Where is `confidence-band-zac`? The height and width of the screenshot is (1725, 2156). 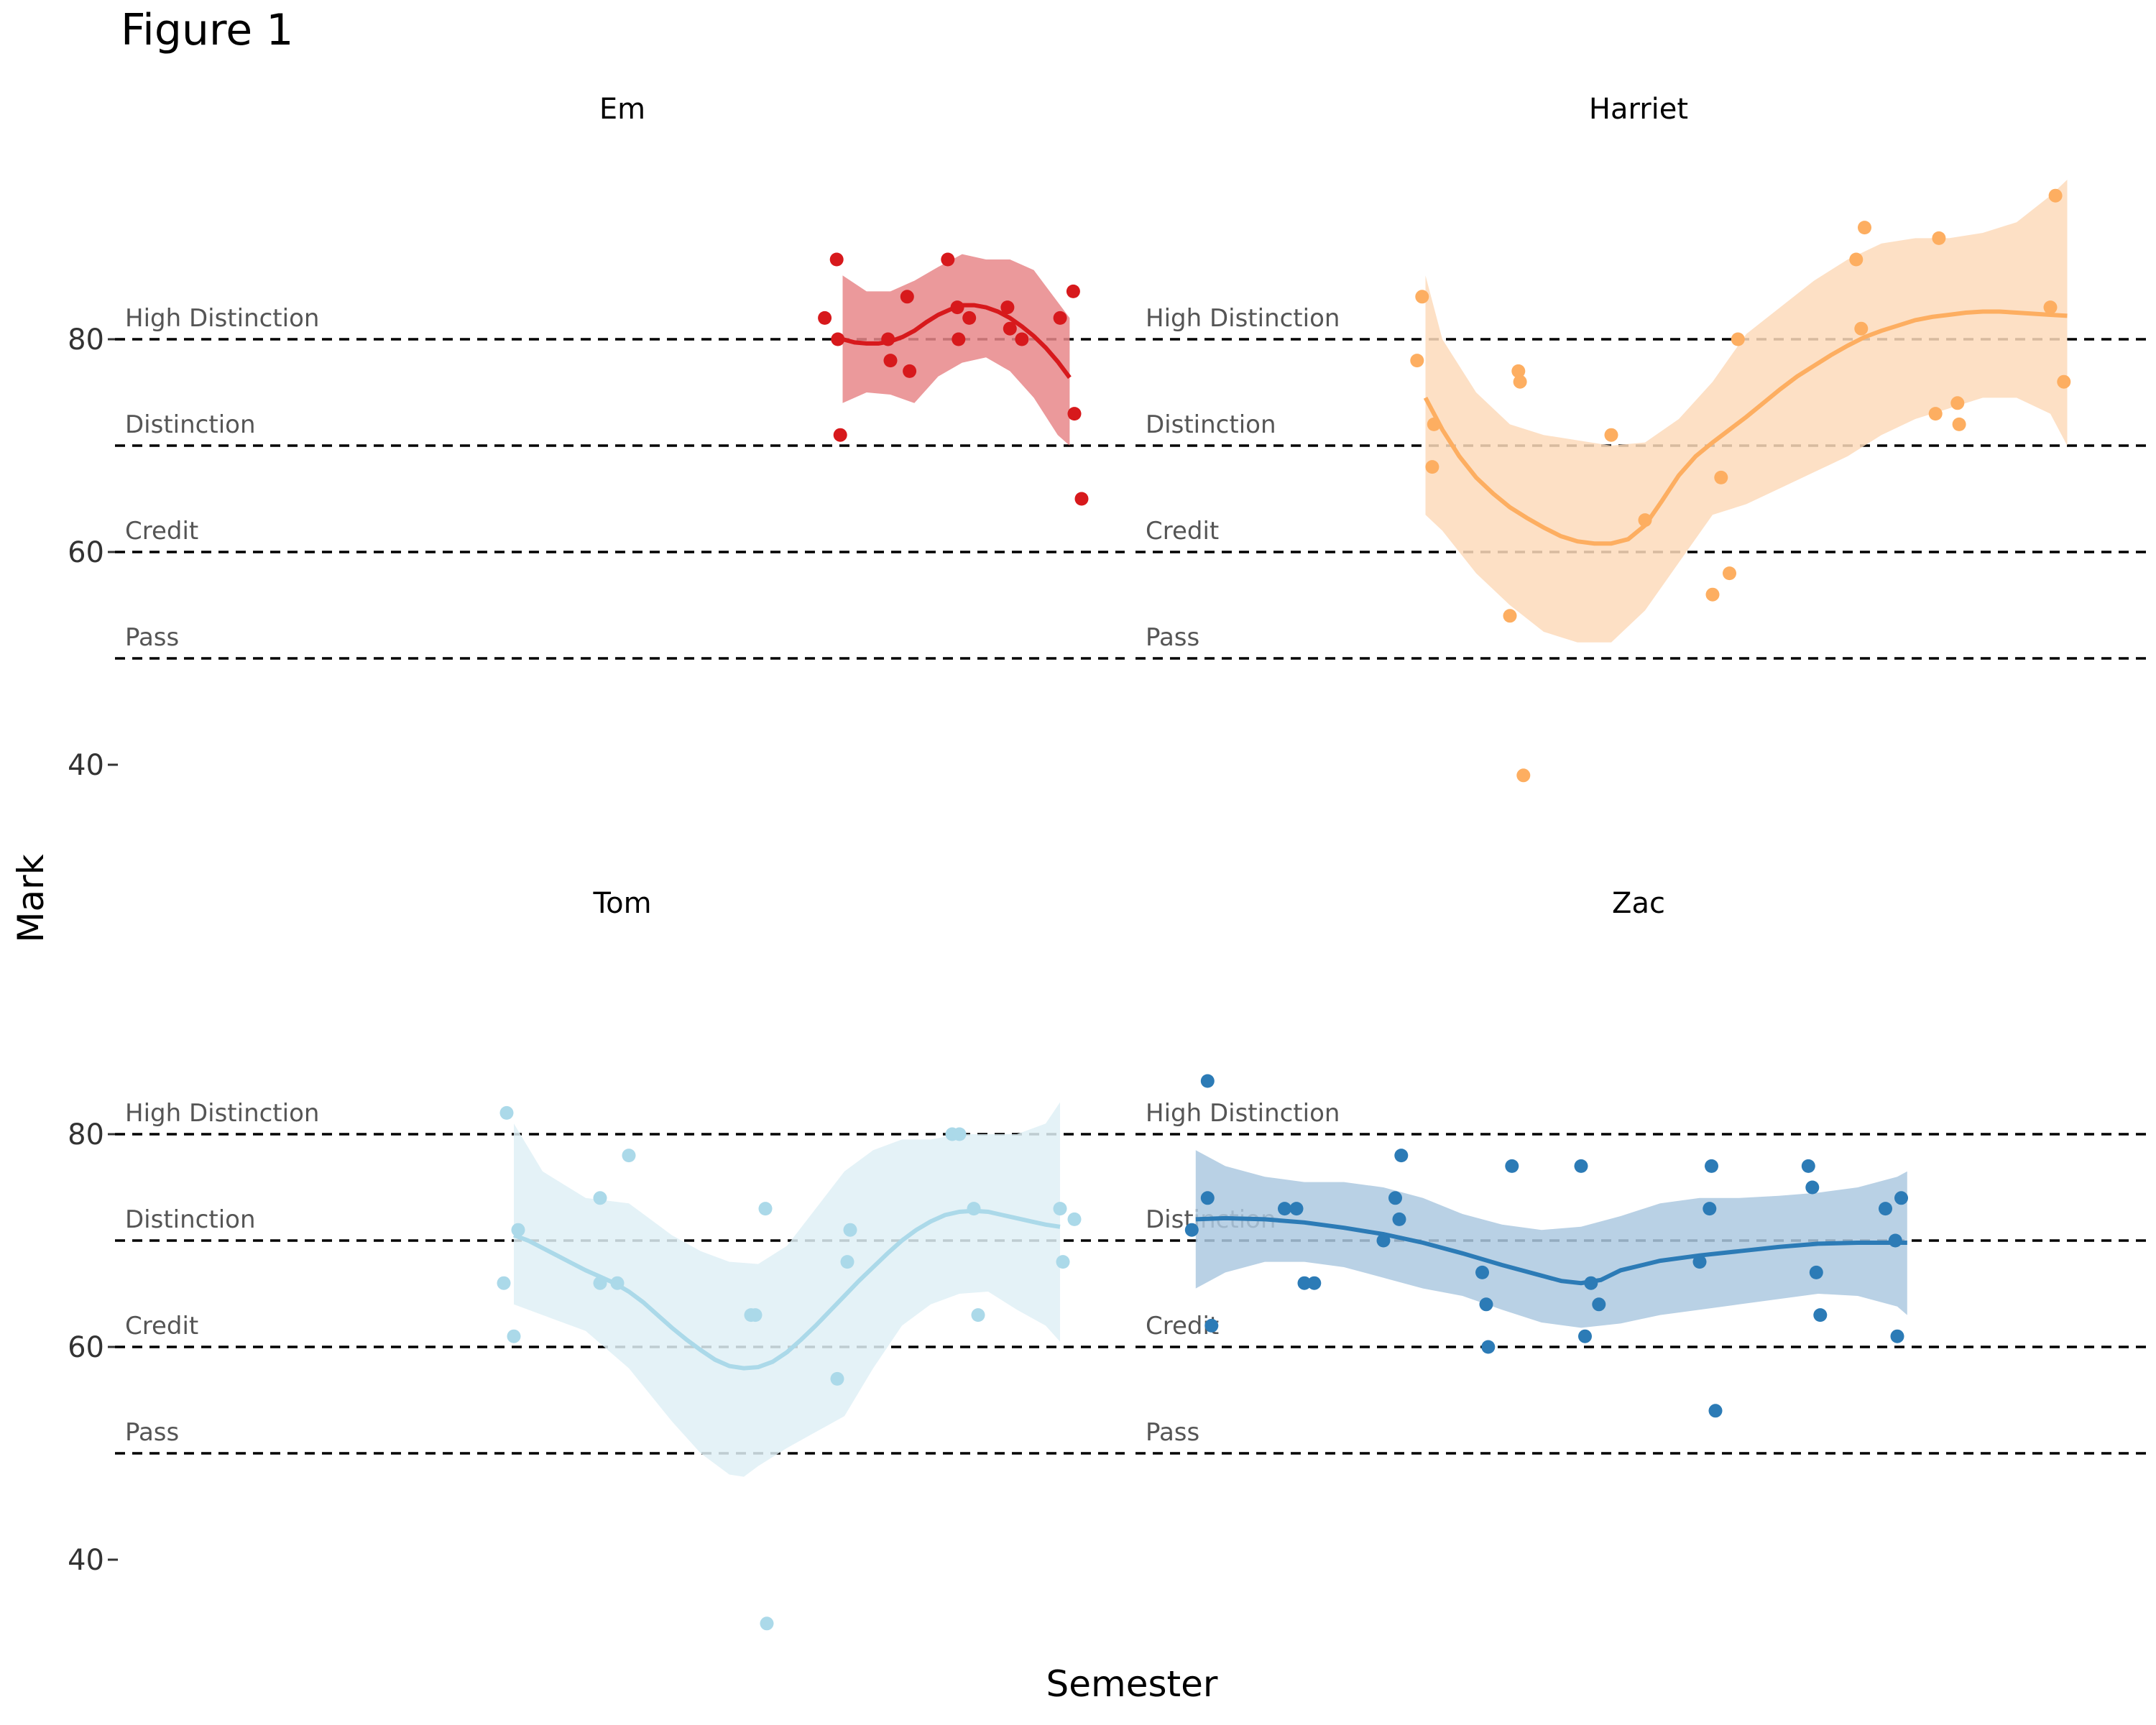
confidence-band-zac is located at coordinates (1551, 1239).